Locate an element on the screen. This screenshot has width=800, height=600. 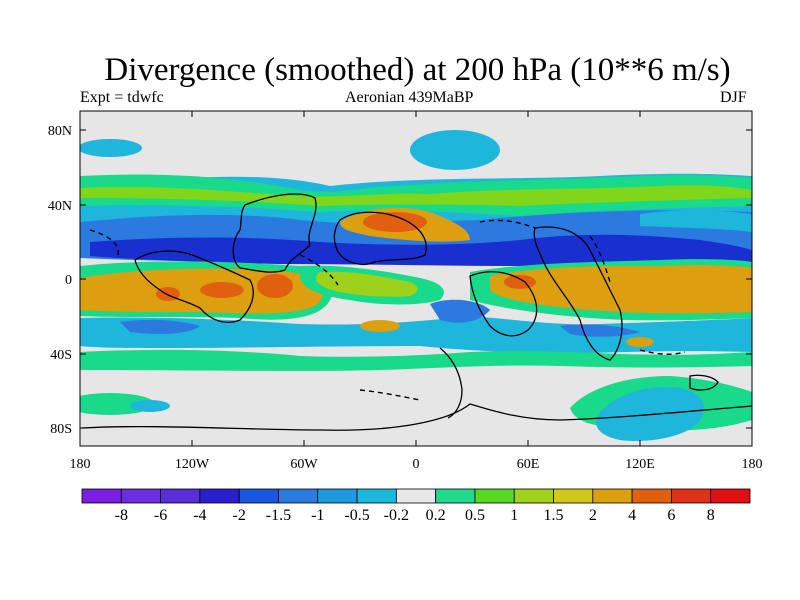
colorbar-label: 6 is located at coordinates (671, 515).